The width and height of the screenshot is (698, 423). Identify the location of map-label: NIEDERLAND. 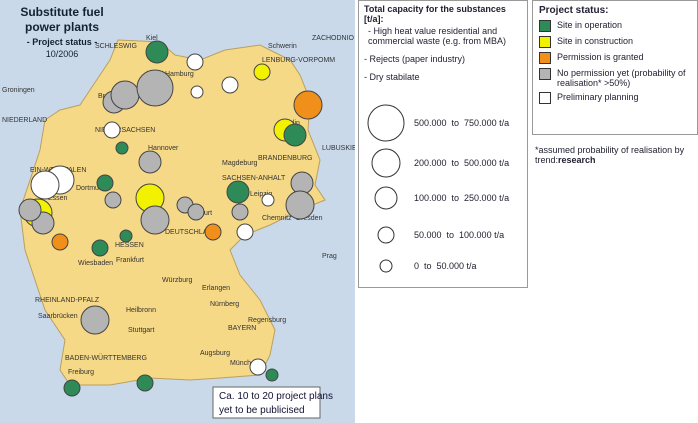
(24, 120).